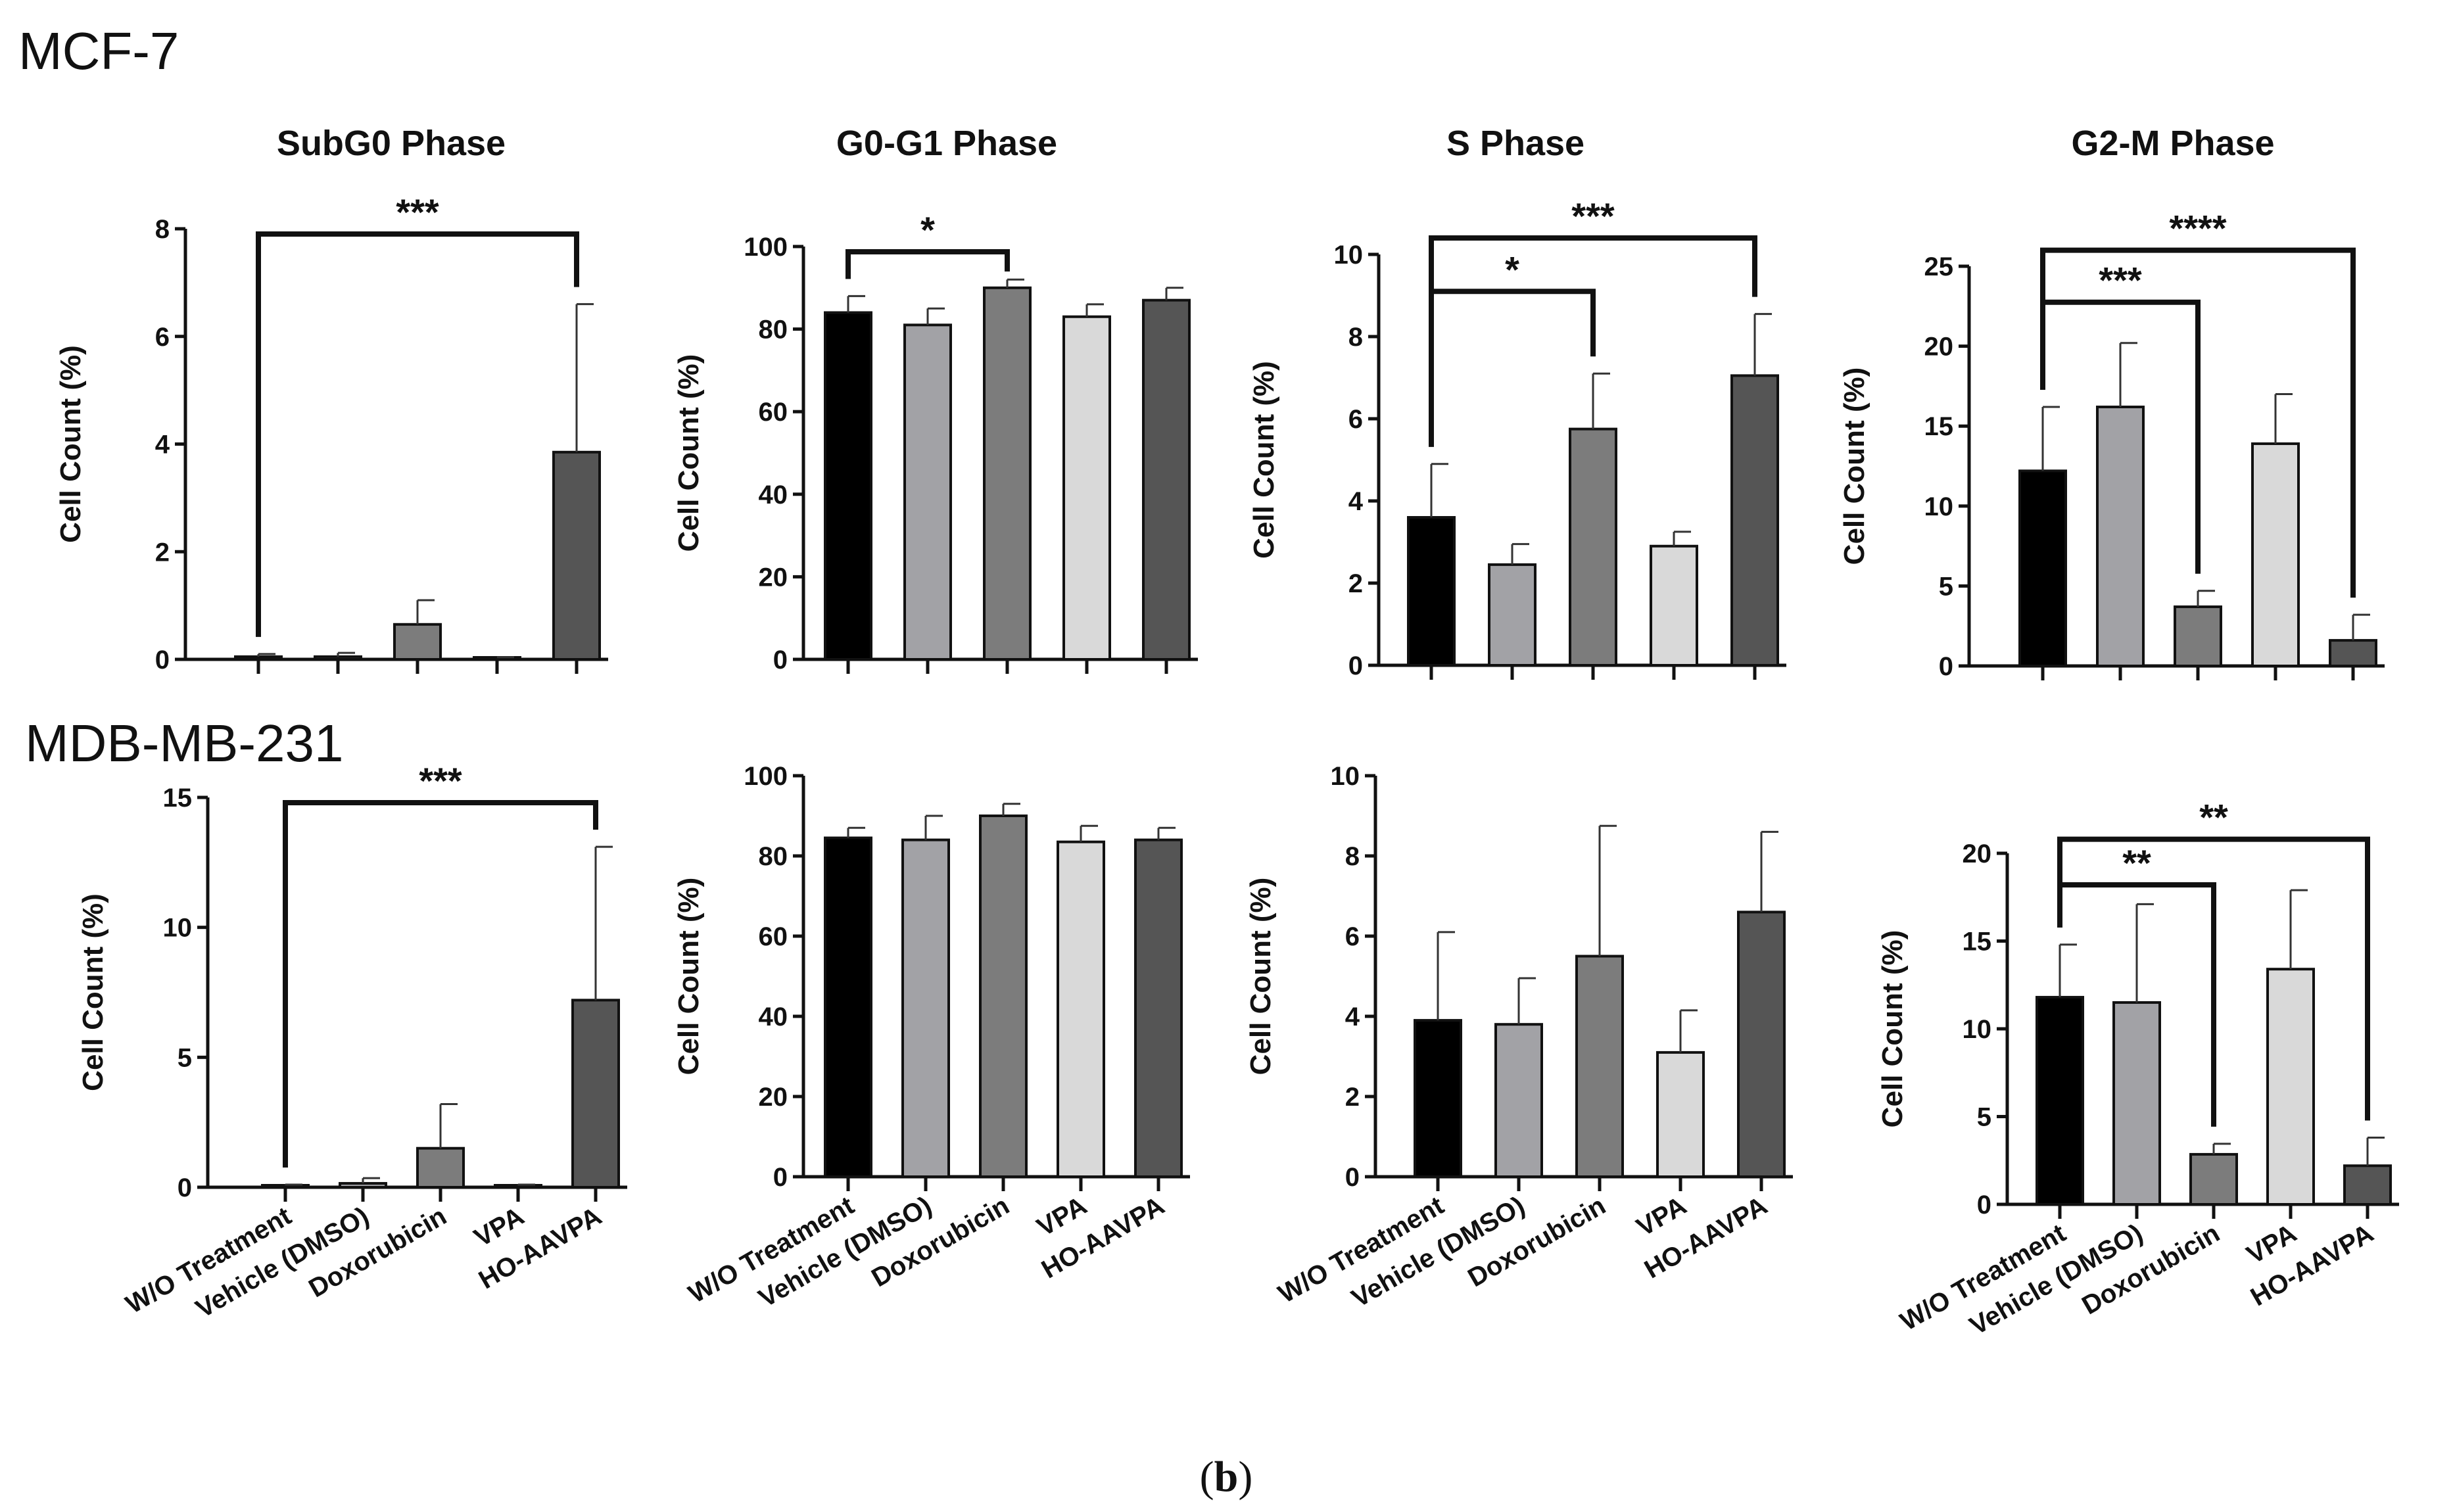 The height and width of the screenshot is (1512, 2453). I want to click on y-tick-label: 25, so click(1939, 266).